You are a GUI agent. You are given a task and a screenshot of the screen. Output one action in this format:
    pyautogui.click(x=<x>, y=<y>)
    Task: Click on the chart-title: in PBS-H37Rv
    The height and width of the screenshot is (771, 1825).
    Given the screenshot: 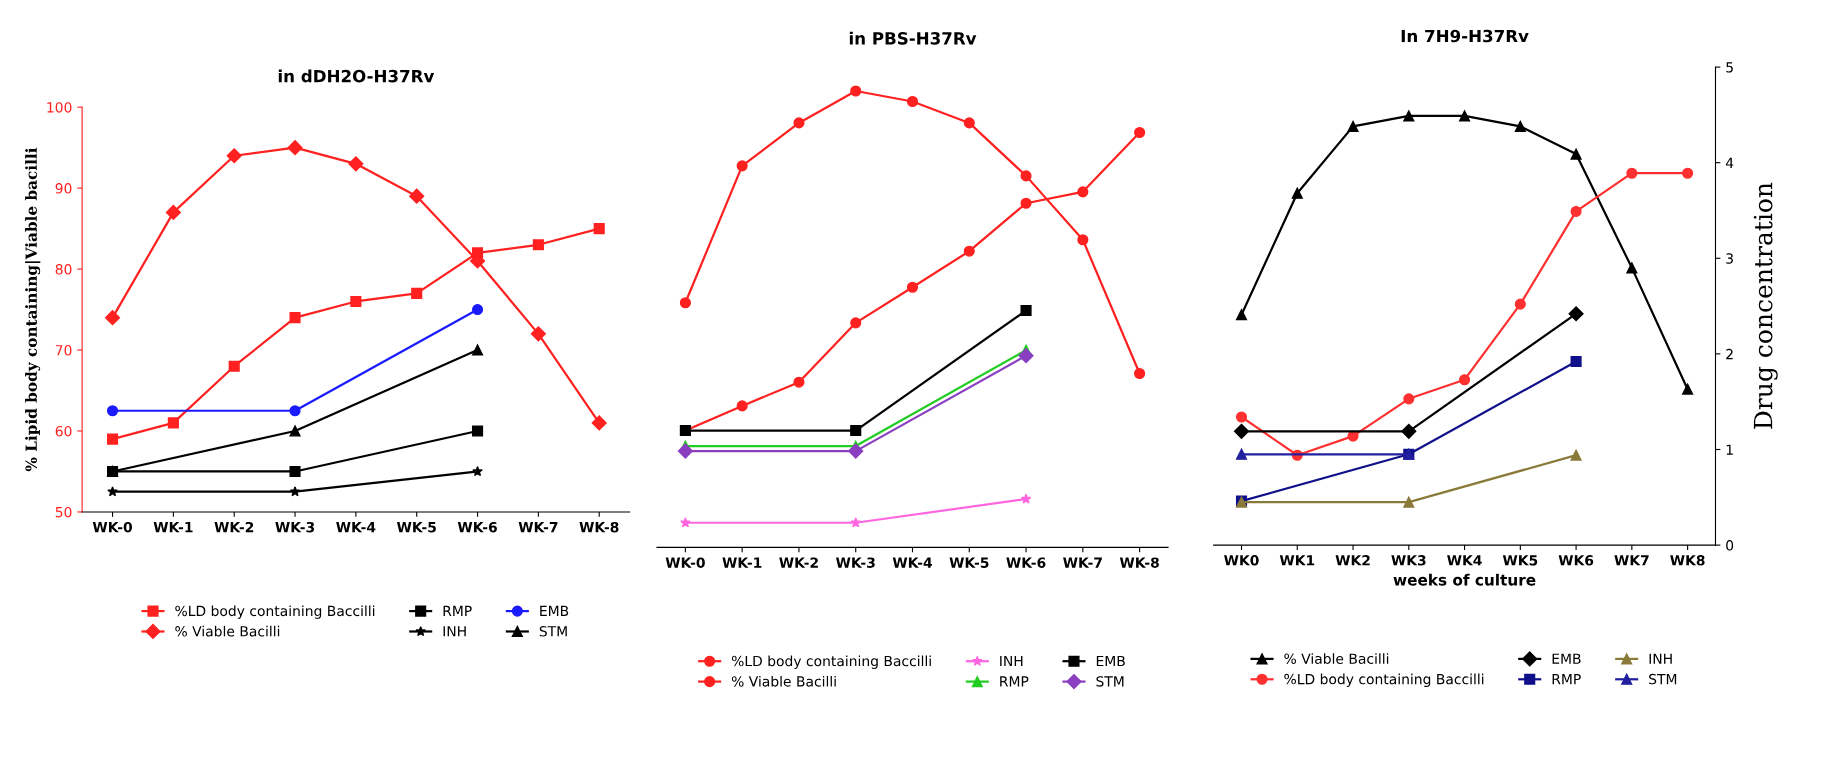 What is the action you would take?
    pyautogui.click(x=913, y=38)
    